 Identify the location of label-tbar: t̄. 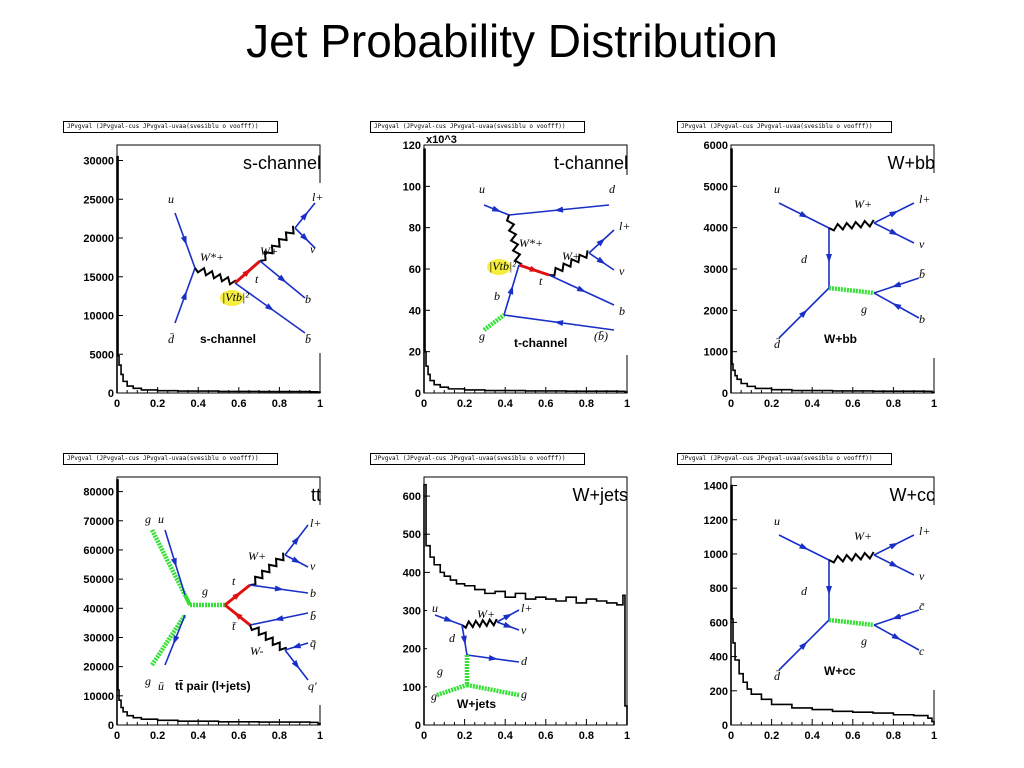
(234, 626).